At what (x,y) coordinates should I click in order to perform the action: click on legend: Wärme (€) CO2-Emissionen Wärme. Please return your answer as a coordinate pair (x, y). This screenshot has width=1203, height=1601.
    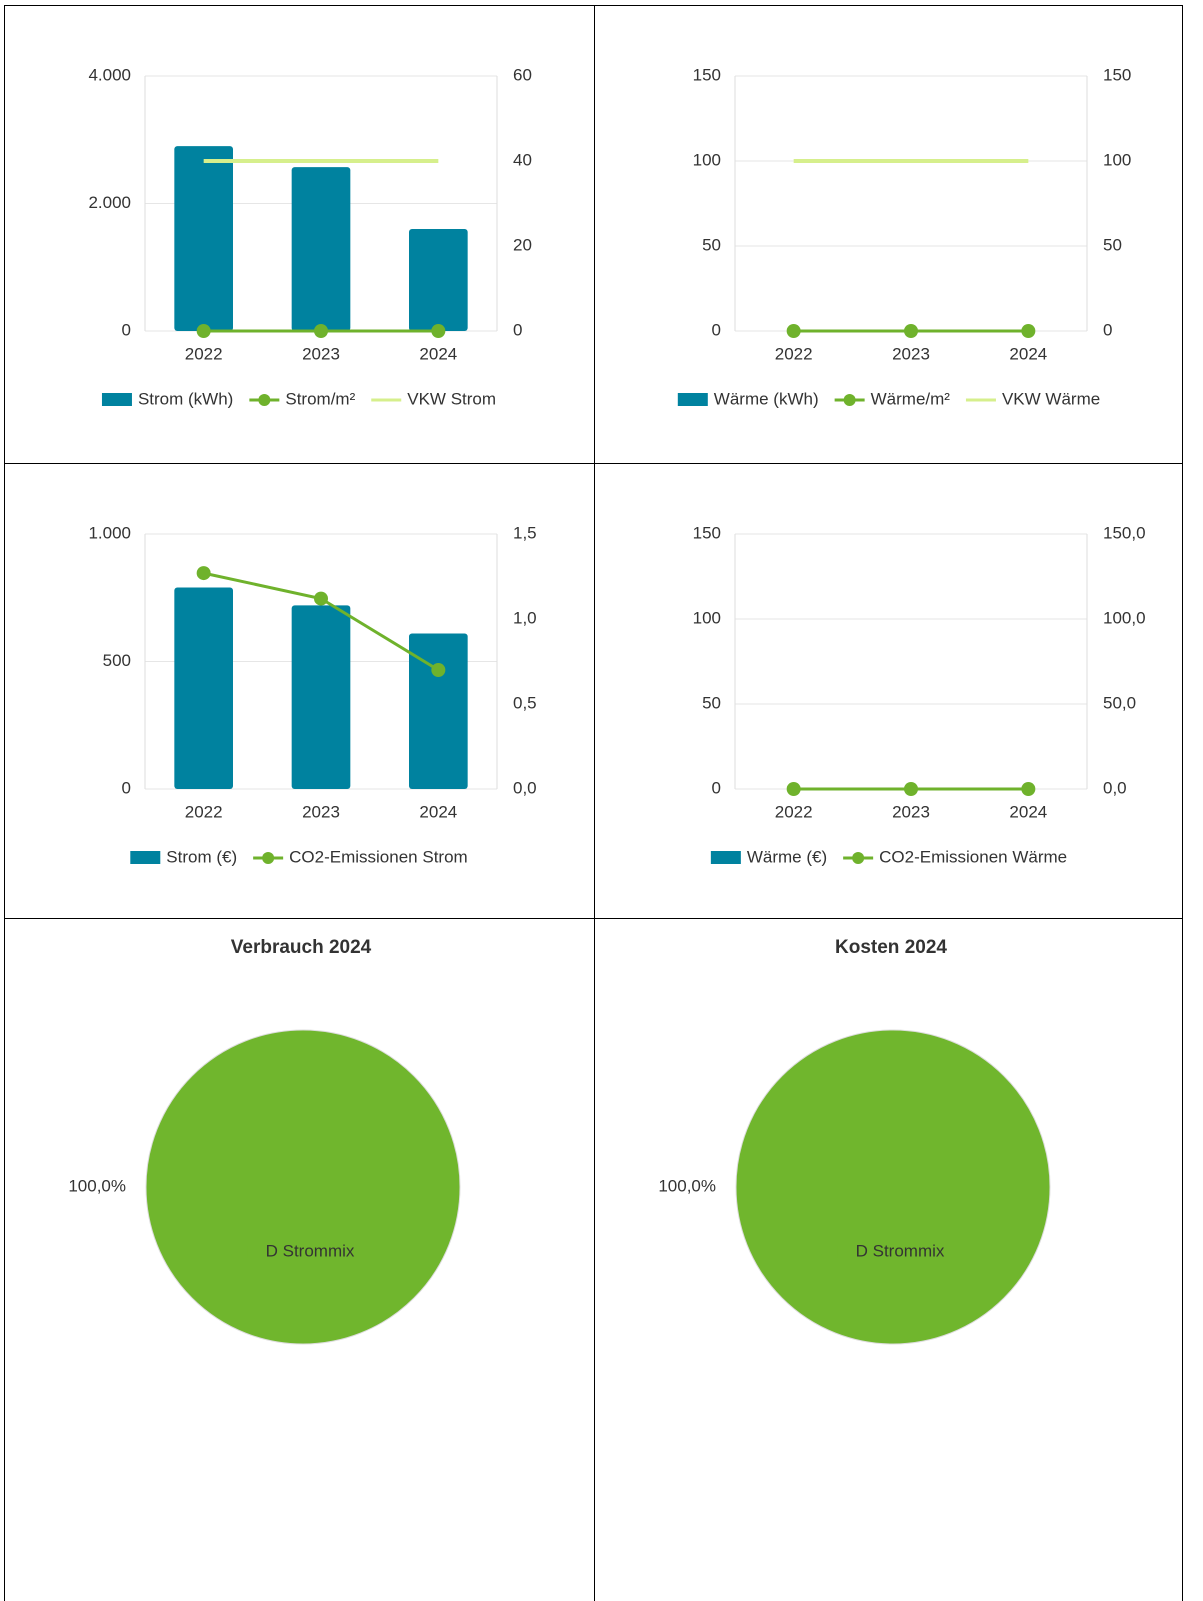
    Looking at the image, I should click on (888, 856).